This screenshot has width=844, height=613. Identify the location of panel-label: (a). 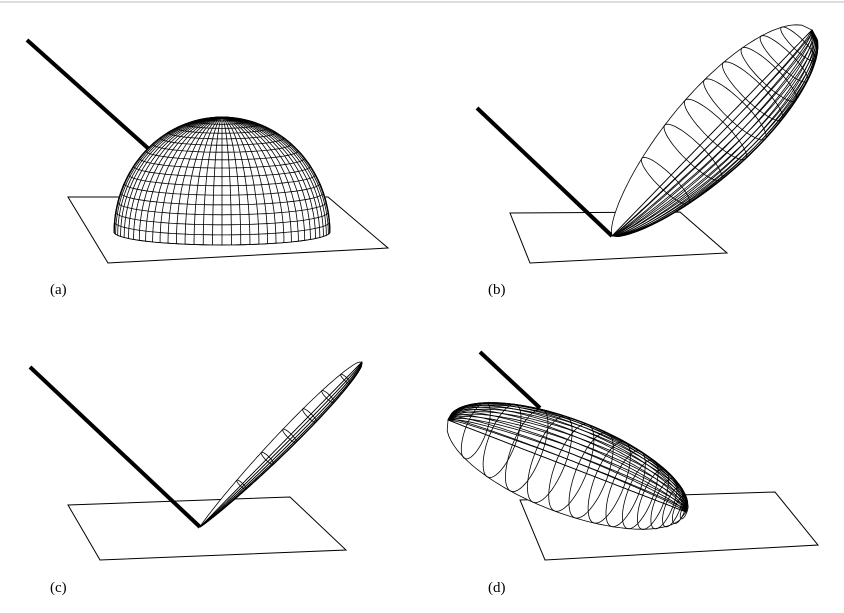
(58, 290).